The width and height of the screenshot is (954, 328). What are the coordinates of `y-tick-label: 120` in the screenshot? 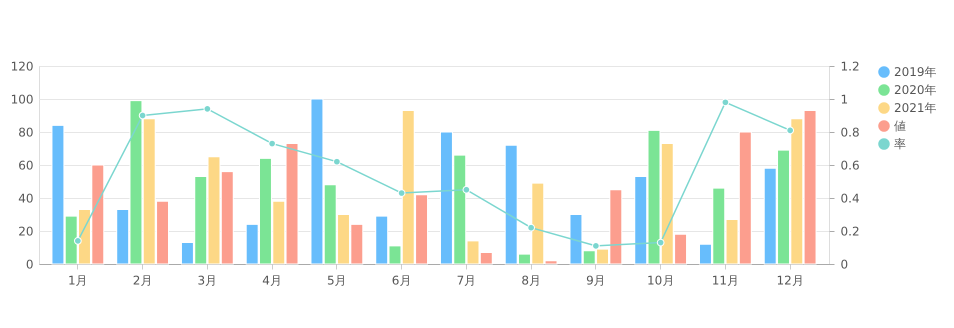 It's located at (22, 67).